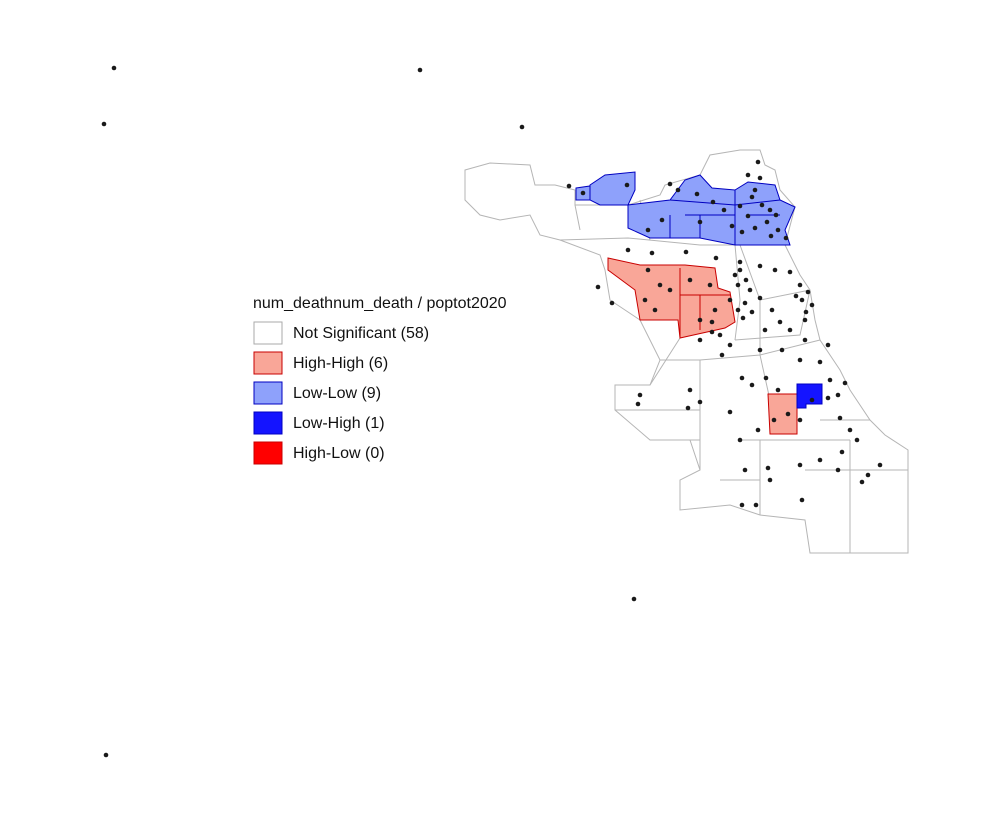 The image size is (1000, 822). What do you see at coordinates (337, 393) in the screenshot?
I see `legend-label: Low-Low (9)` at bounding box center [337, 393].